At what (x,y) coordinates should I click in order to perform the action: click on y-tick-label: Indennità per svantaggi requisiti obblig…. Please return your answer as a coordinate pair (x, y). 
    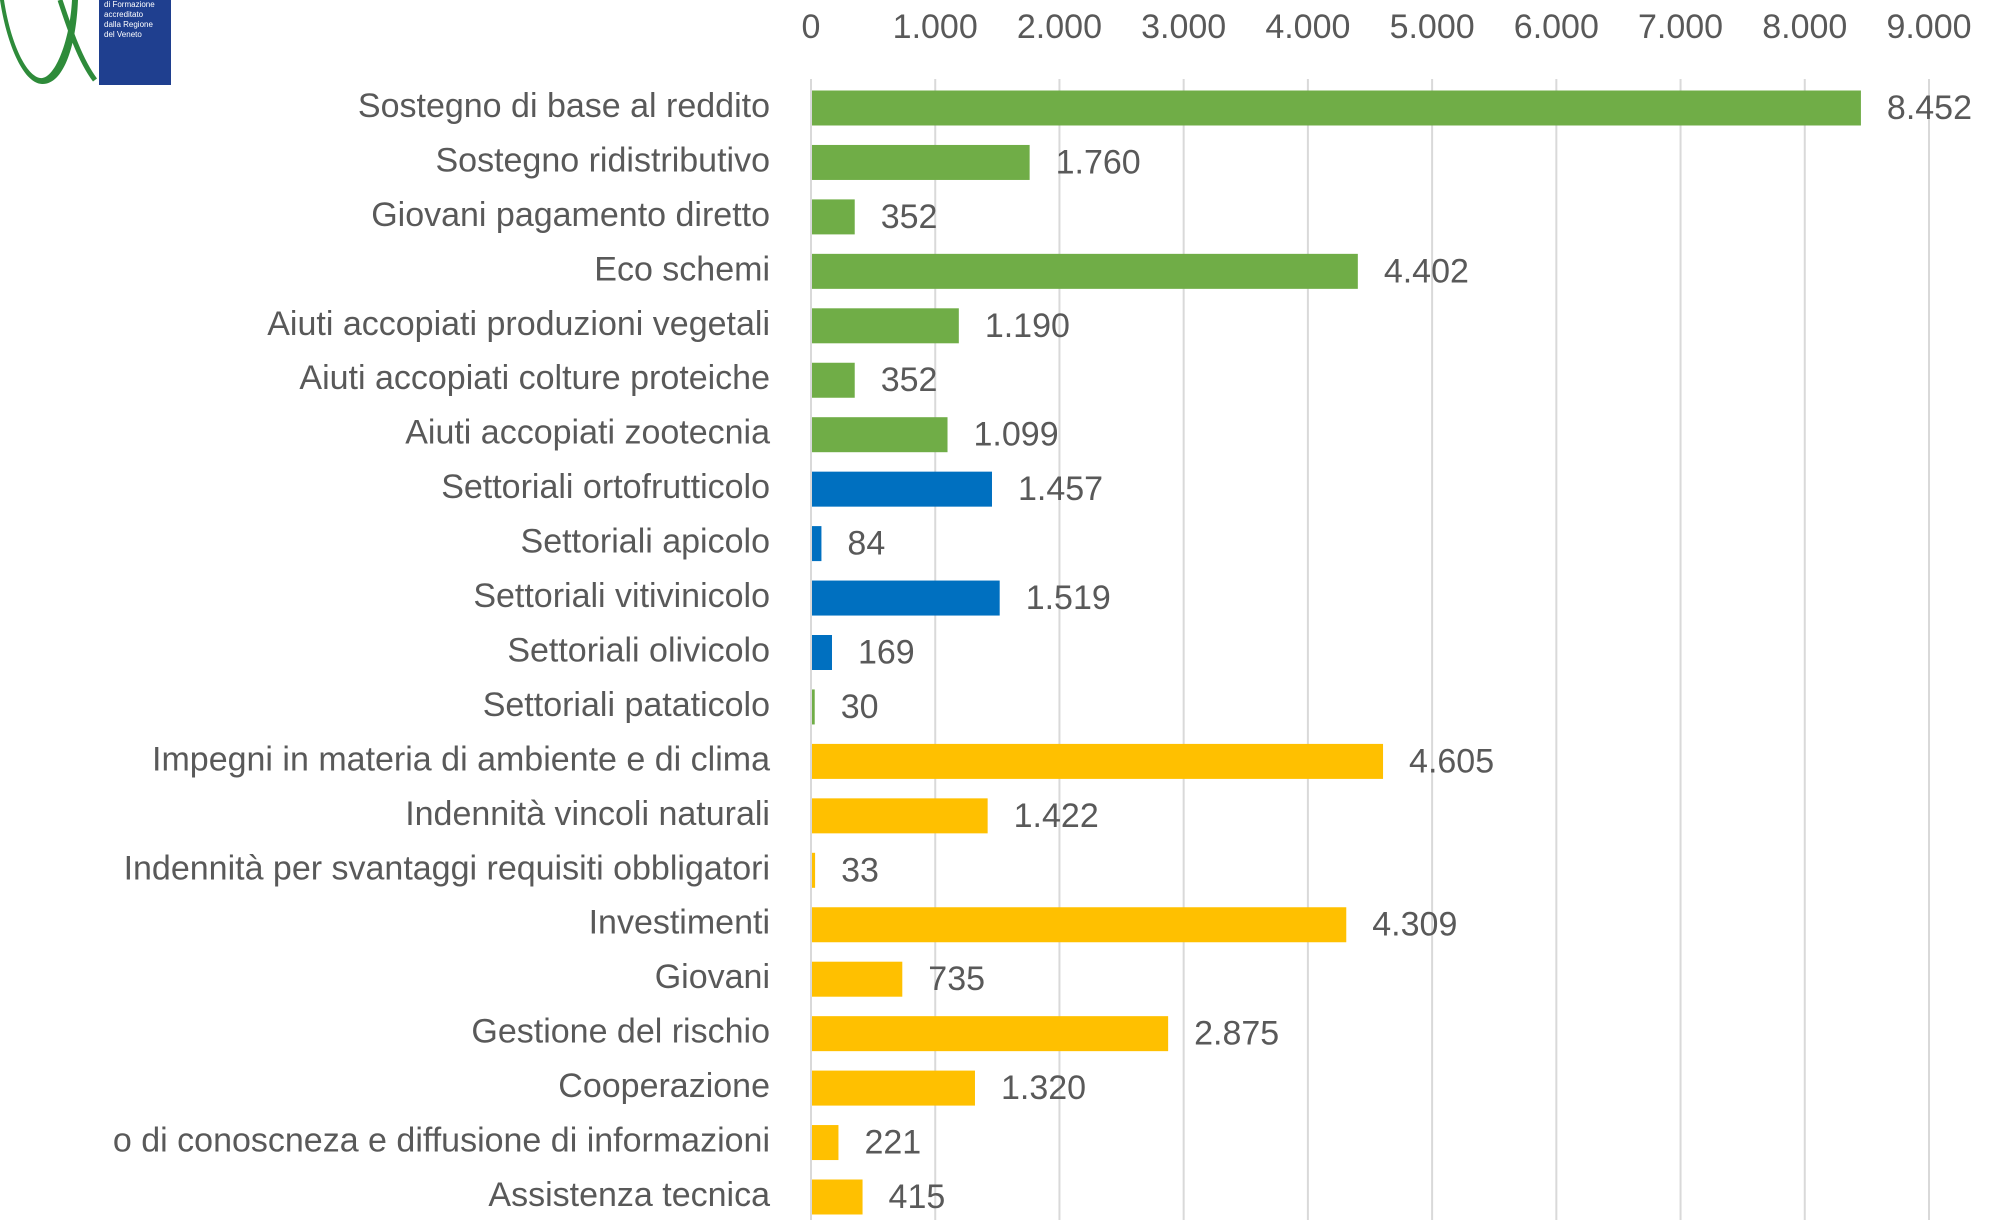
    Looking at the image, I should click on (447, 868).